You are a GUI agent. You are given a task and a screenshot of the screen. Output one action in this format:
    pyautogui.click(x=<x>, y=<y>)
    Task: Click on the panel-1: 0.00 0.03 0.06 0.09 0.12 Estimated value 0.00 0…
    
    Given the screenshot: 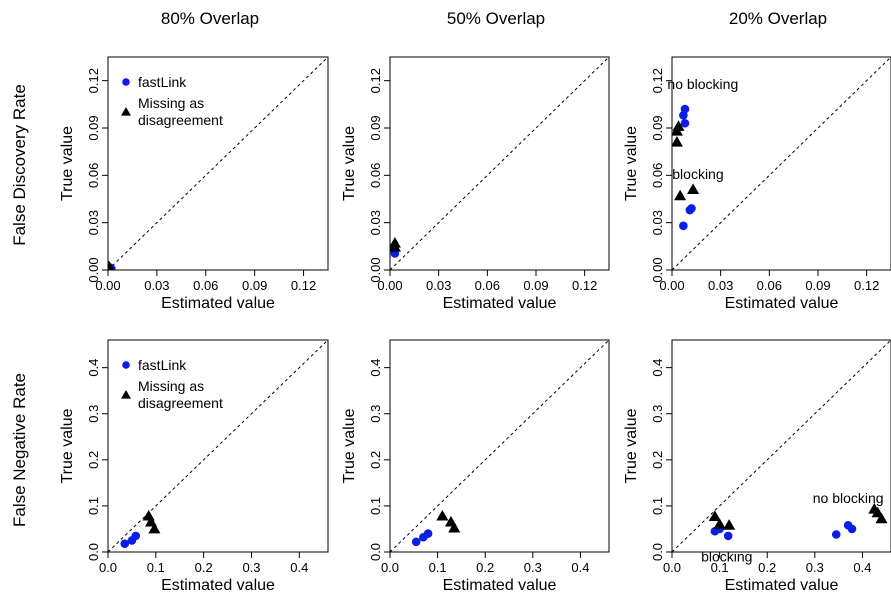 What is the action you would take?
    pyautogui.click(x=194, y=184)
    